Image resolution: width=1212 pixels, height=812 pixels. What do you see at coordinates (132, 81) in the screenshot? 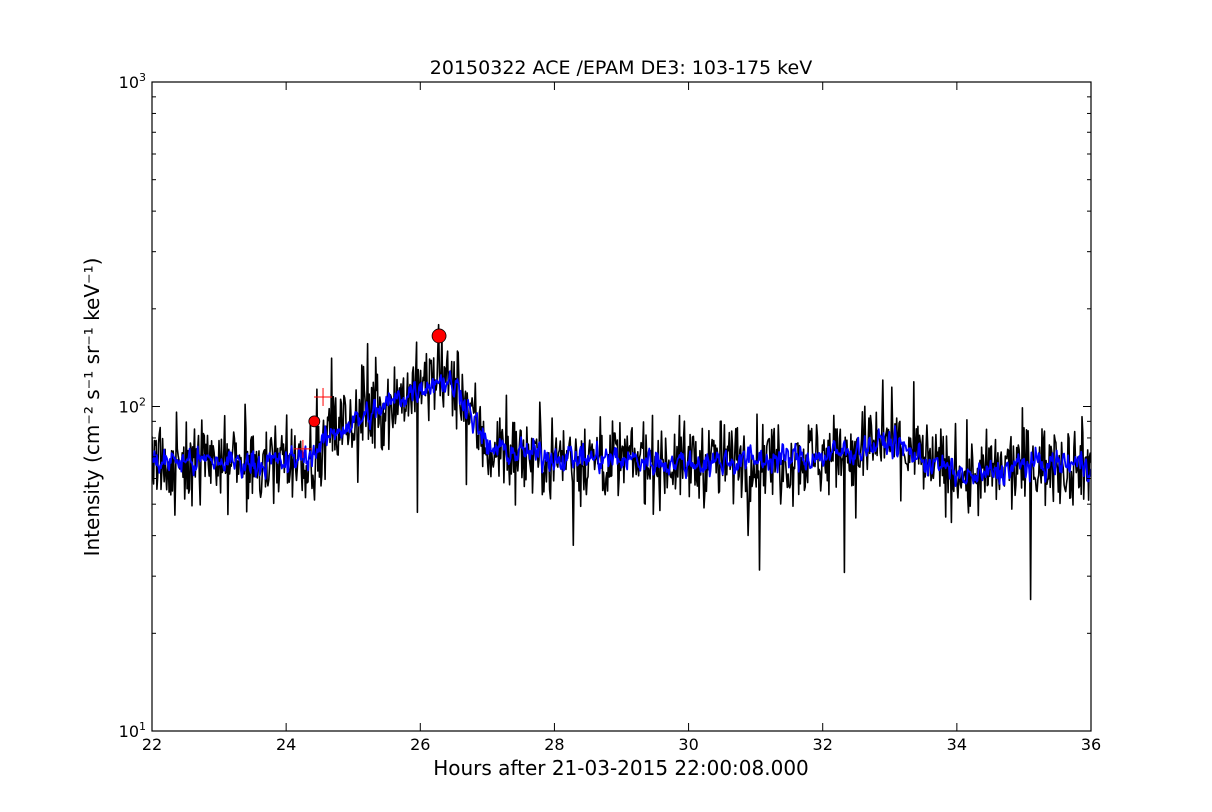
I see `y-tick-label: 10³` at bounding box center [132, 81].